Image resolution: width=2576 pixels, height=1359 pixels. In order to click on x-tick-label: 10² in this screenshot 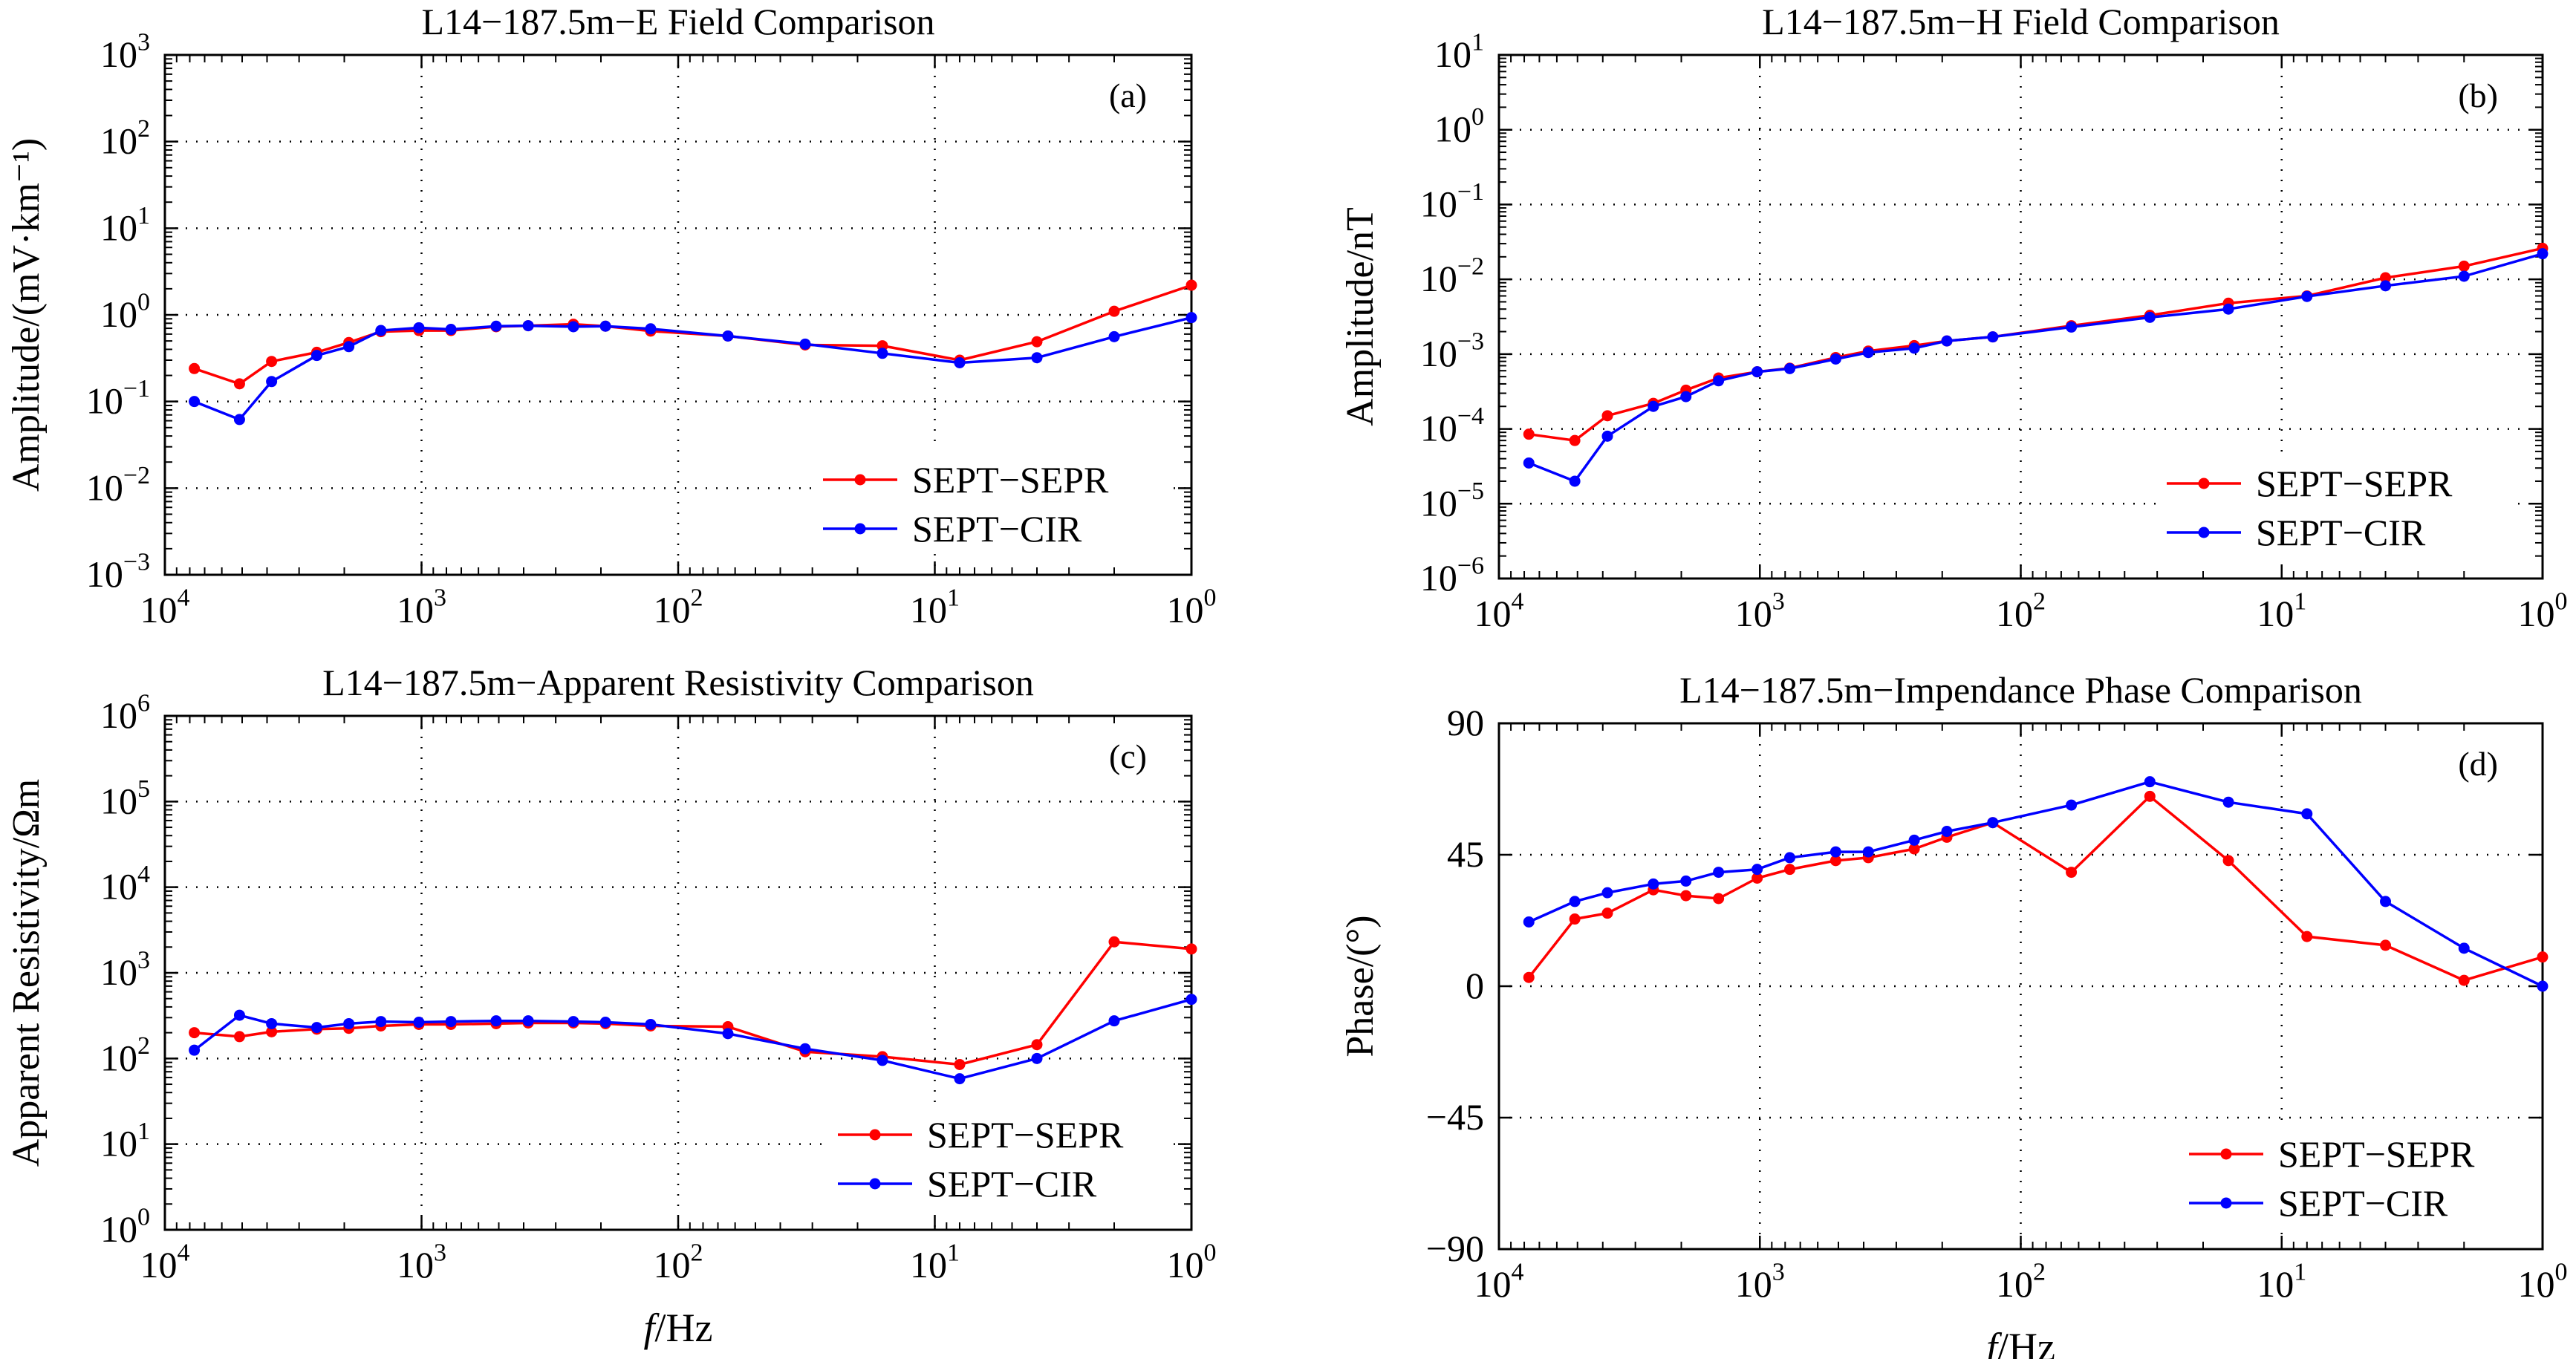, I will do `click(2021, 611)`.